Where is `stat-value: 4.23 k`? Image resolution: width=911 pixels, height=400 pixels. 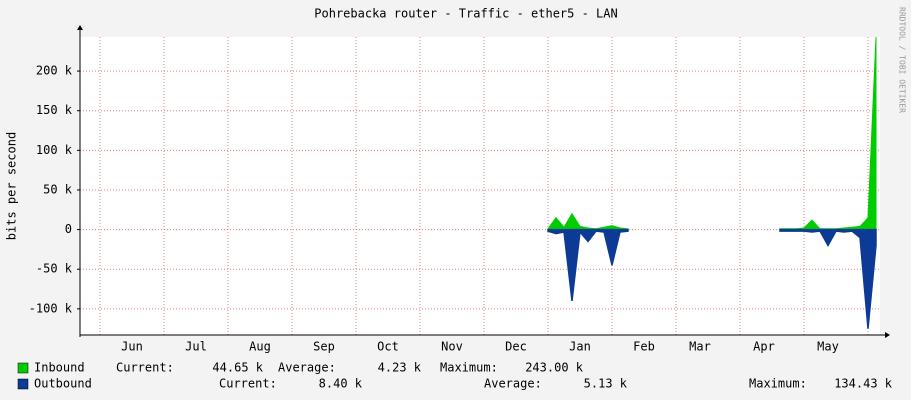 stat-value: 4.23 k is located at coordinates (400, 368).